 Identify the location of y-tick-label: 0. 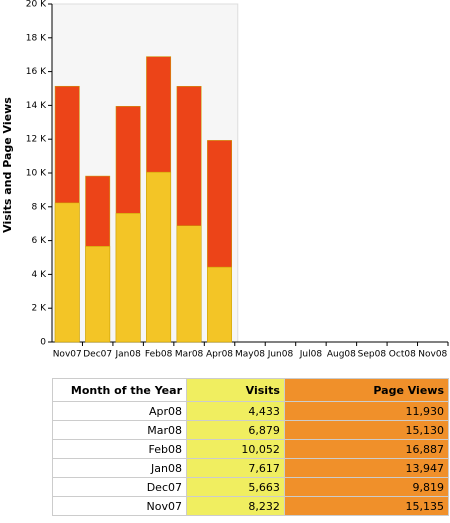
(43, 343).